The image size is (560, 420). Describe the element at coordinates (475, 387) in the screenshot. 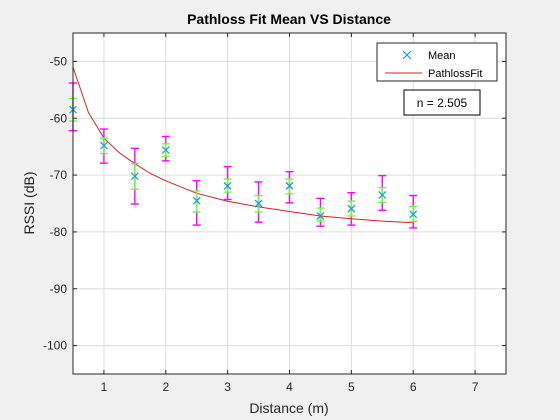

I see `x-tick-label: 7` at that location.